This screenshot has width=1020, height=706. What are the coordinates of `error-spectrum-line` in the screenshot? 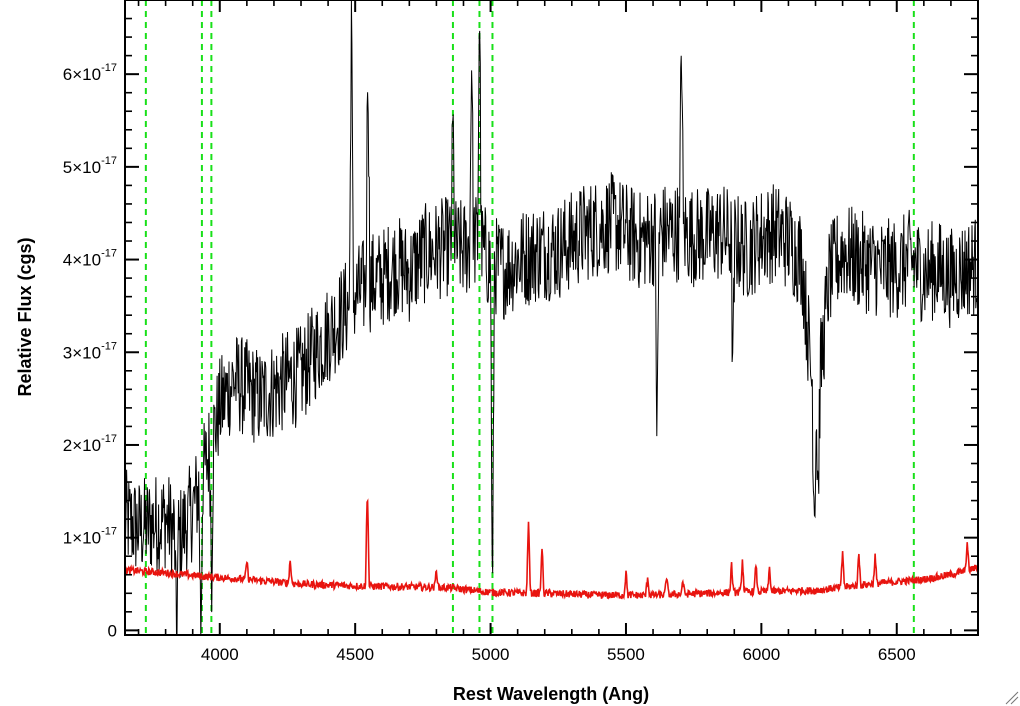 It's located at (551, 549).